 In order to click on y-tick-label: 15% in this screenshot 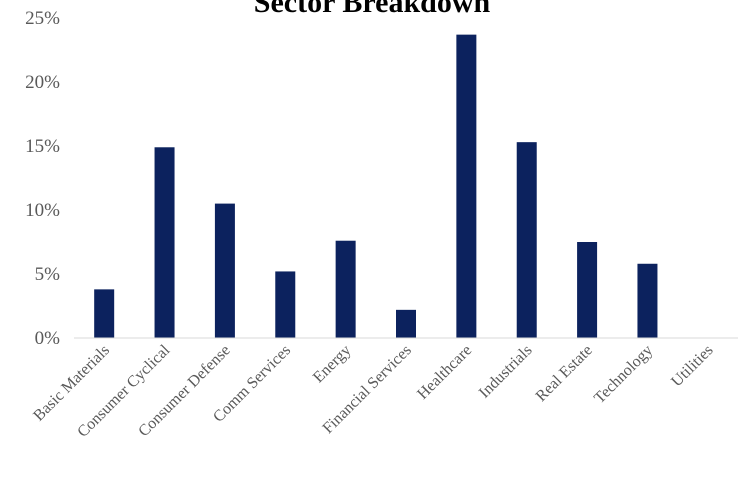, I will do `click(42, 146)`.